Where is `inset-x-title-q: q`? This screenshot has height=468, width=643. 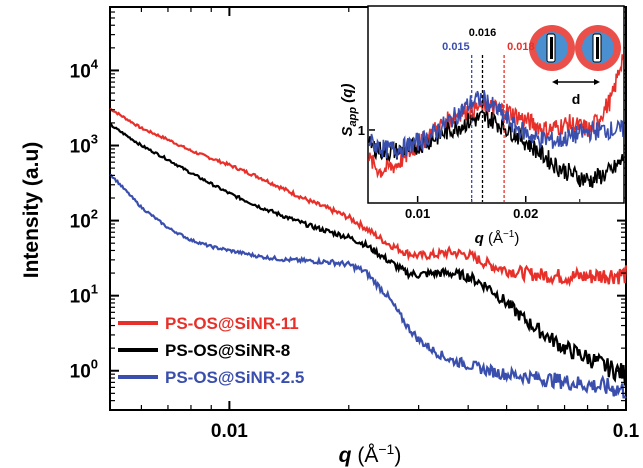
inset-x-title-q: q is located at coordinates (479, 238).